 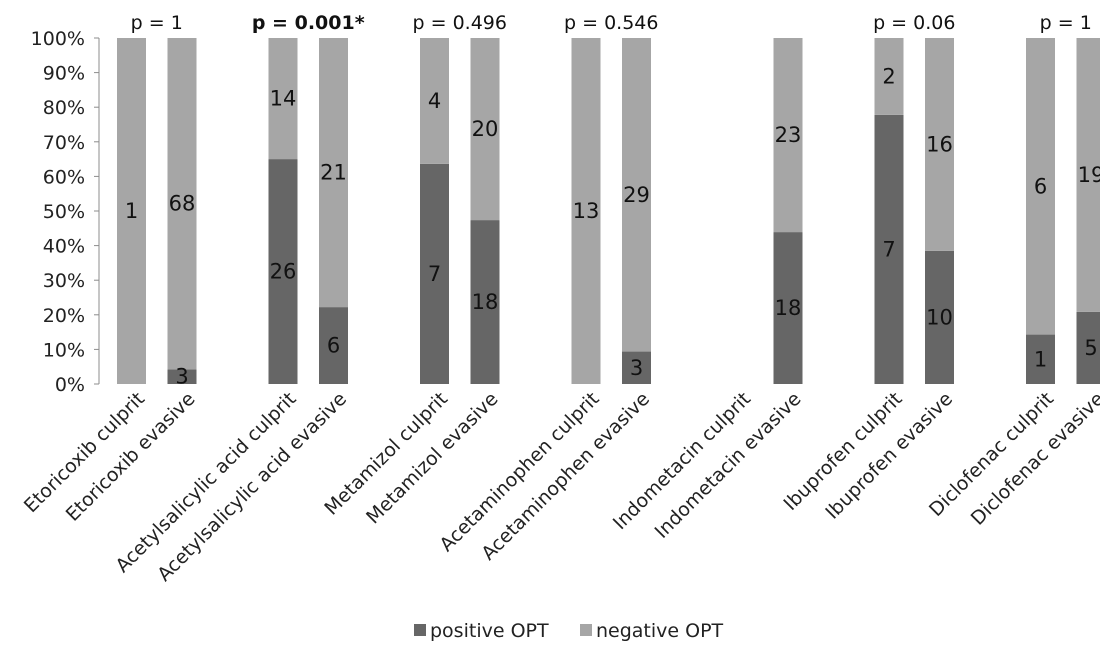 I want to click on p-value-label: p = 0.546, so click(x=611, y=23).